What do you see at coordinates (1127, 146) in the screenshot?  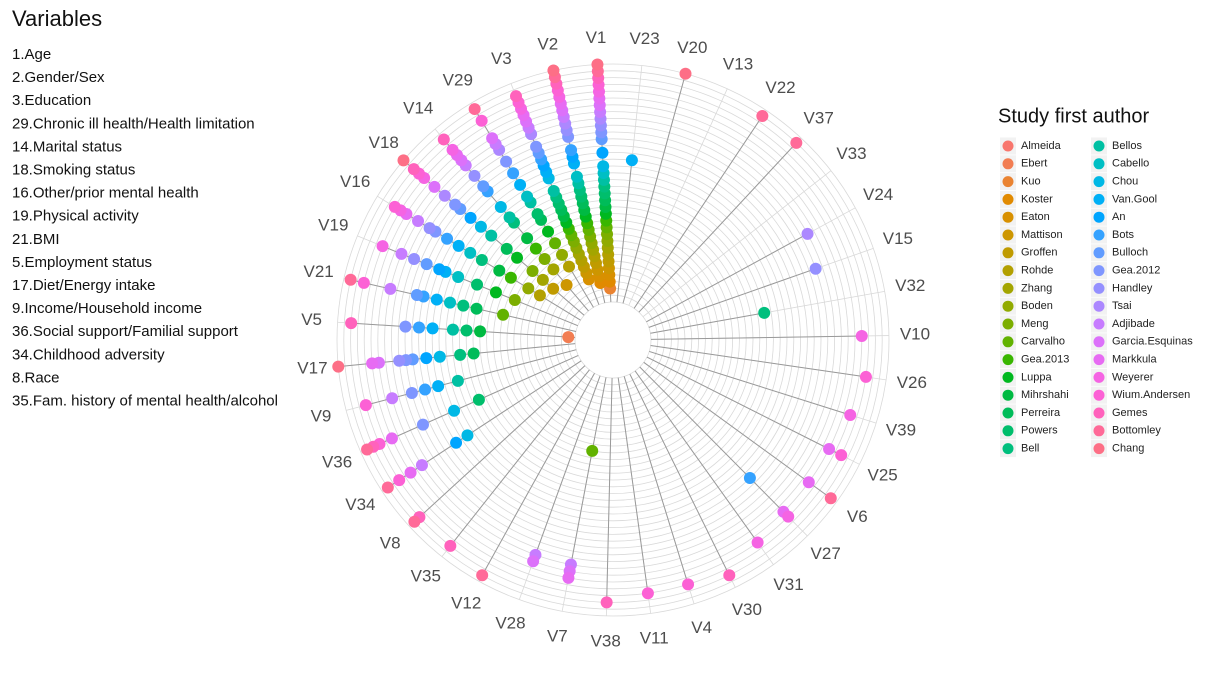 I see `legend-label: Bellos` at bounding box center [1127, 146].